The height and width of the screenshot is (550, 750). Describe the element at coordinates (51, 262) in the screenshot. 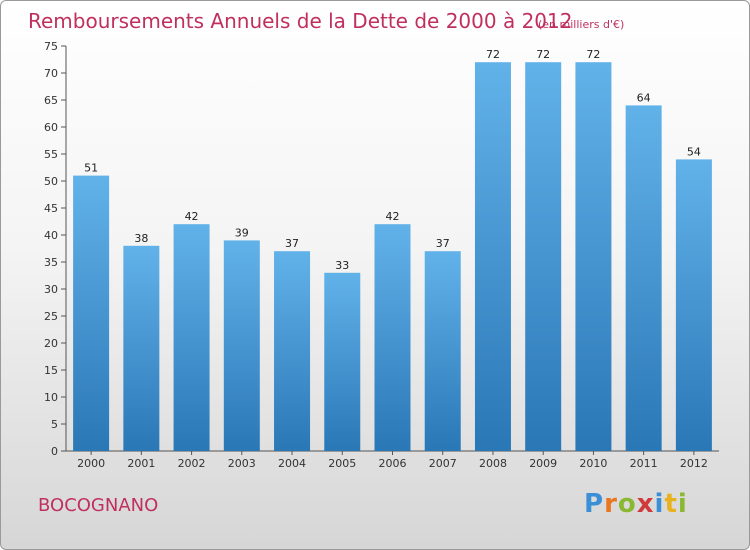

I see `y-tick-label: 35` at that location.